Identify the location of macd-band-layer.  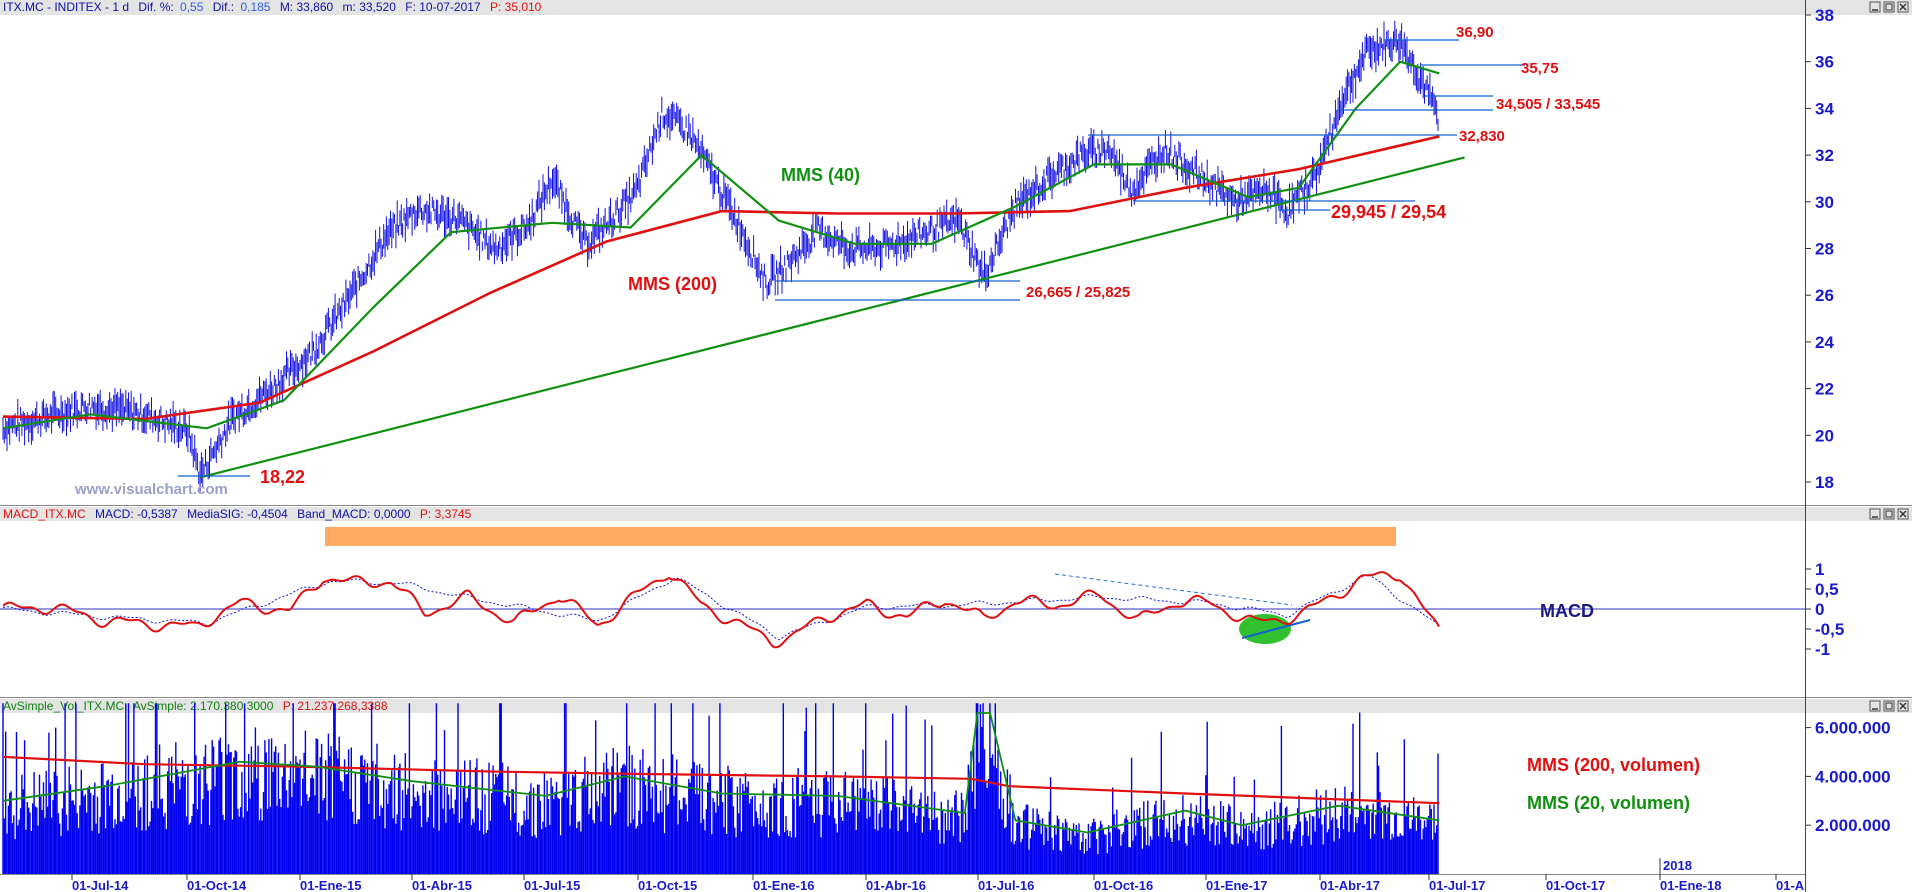
(860, 536).